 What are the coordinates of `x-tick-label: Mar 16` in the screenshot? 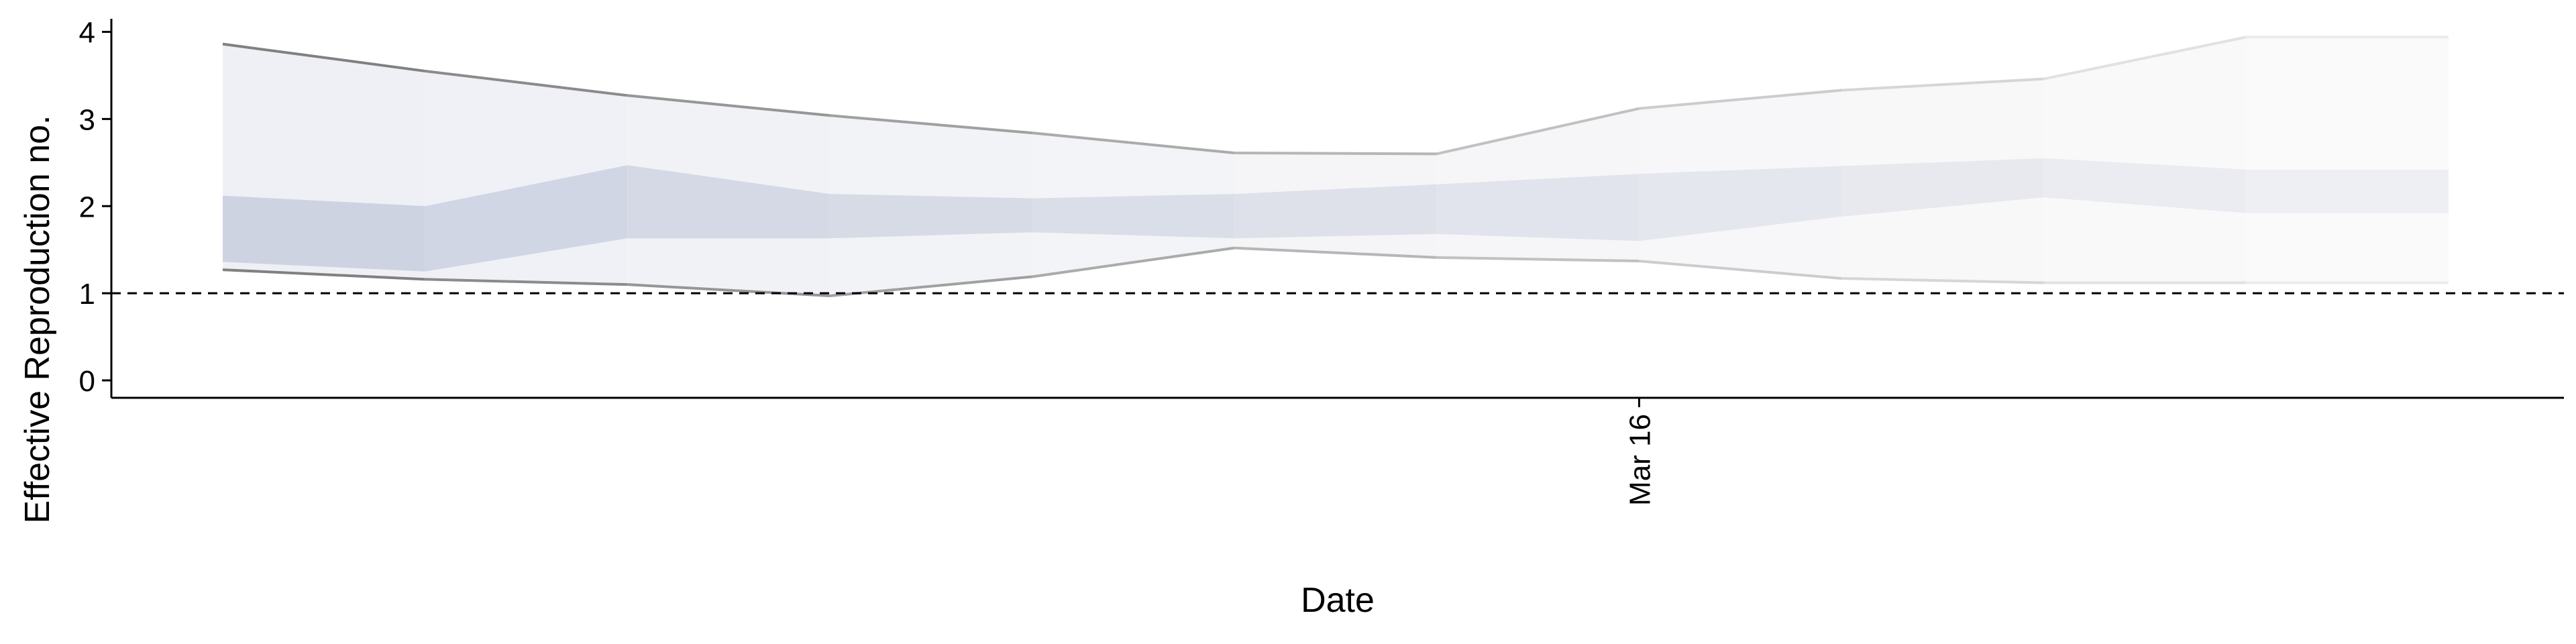 It's located at (1639, 460).